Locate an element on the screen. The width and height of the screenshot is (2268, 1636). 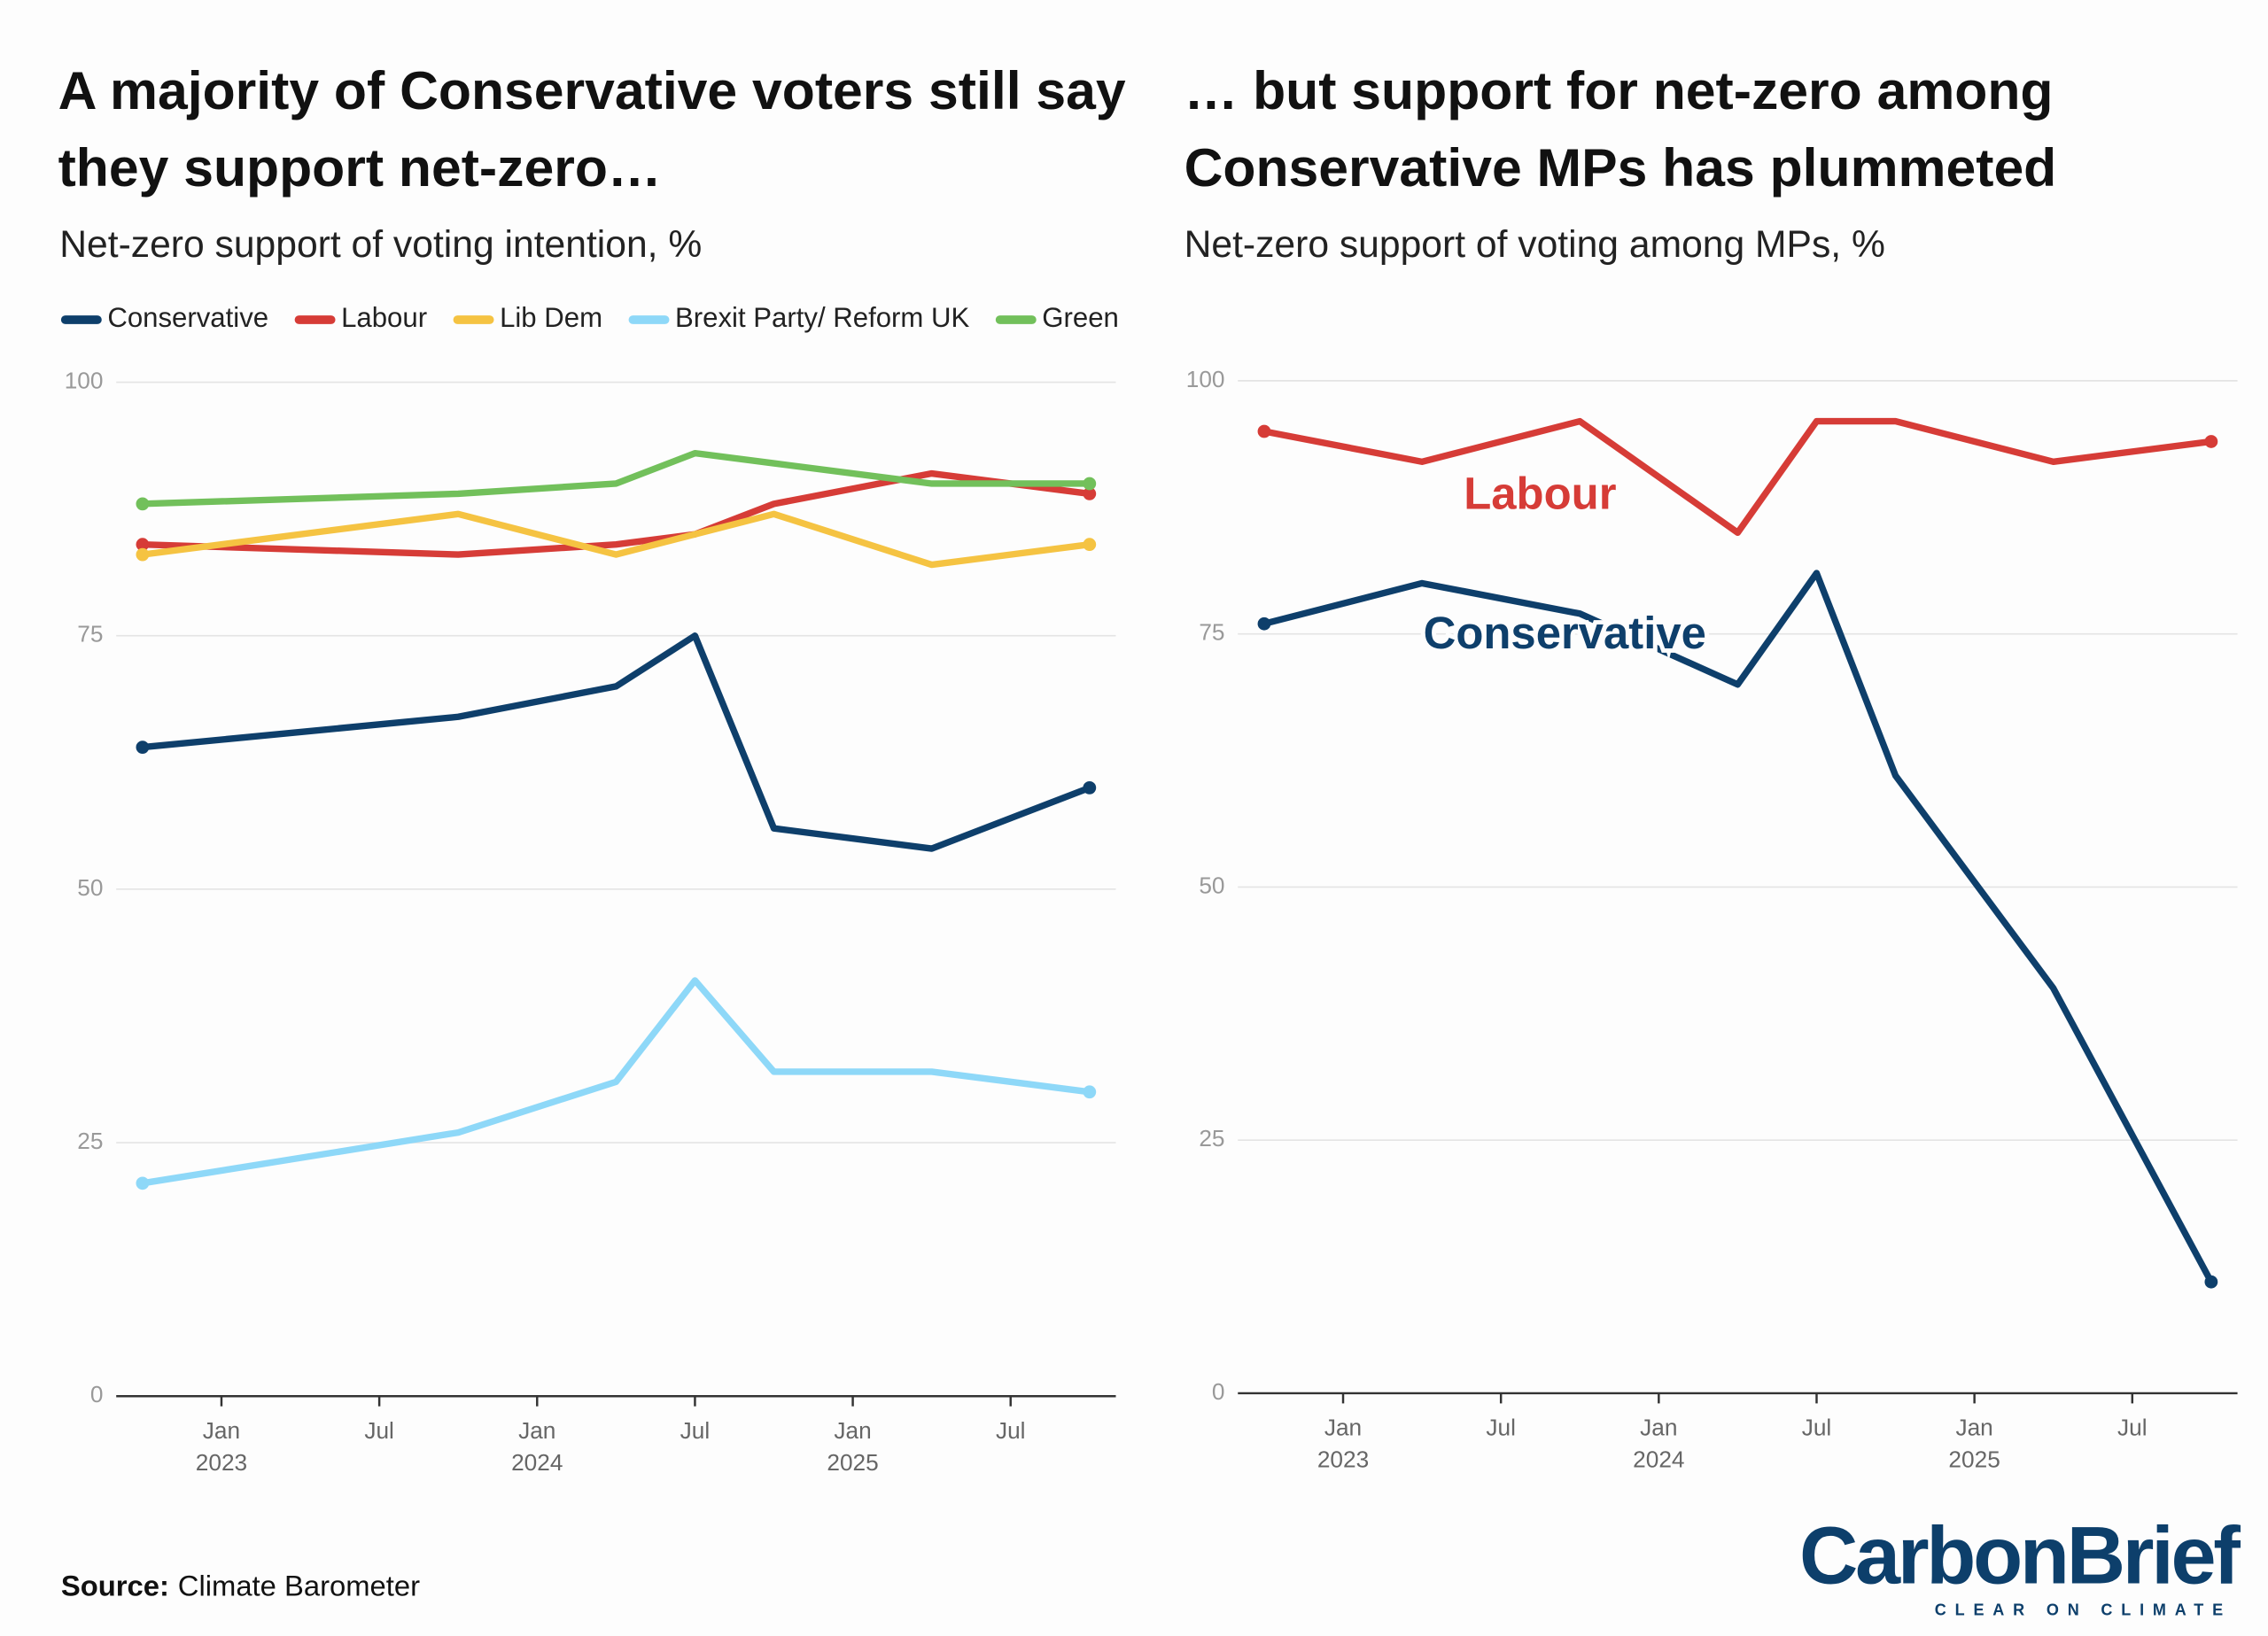
logo-tagline: CLEAR ON CLIMATE is located at coordinates (2083, 1610).